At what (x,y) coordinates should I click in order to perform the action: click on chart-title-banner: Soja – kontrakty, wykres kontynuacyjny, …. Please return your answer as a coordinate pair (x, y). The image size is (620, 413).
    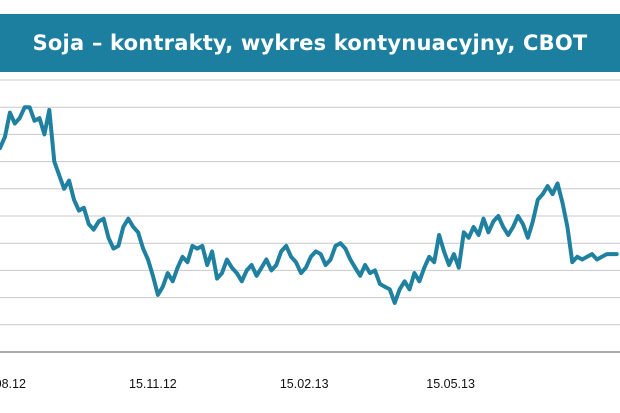
    Looking at the image, I should click on (310, 43).